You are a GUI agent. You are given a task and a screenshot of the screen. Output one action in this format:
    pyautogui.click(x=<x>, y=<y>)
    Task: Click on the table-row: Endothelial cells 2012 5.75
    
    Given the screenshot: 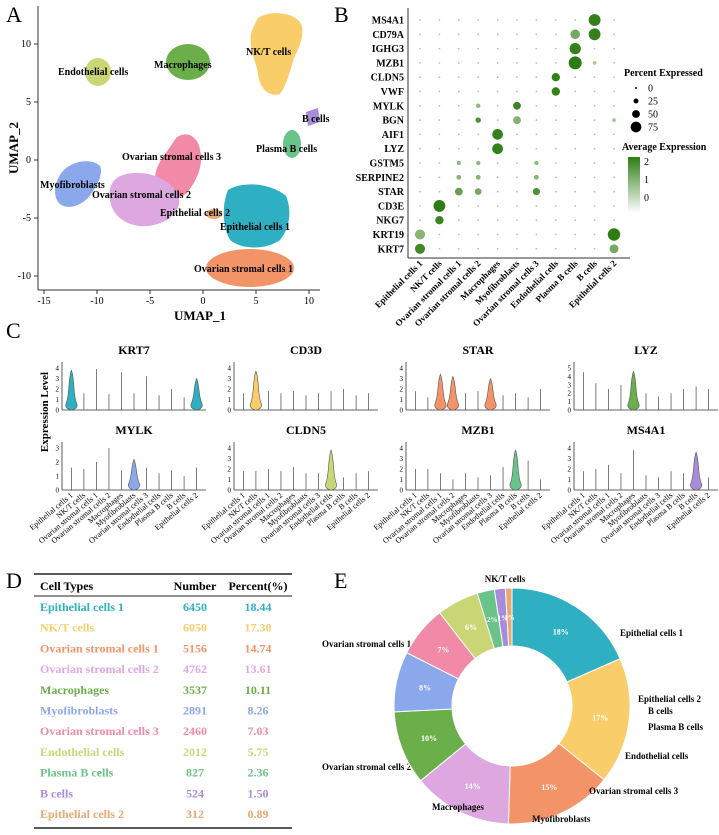 What is the action you would take?
    pyautogui.click(x=154, y=752)
    